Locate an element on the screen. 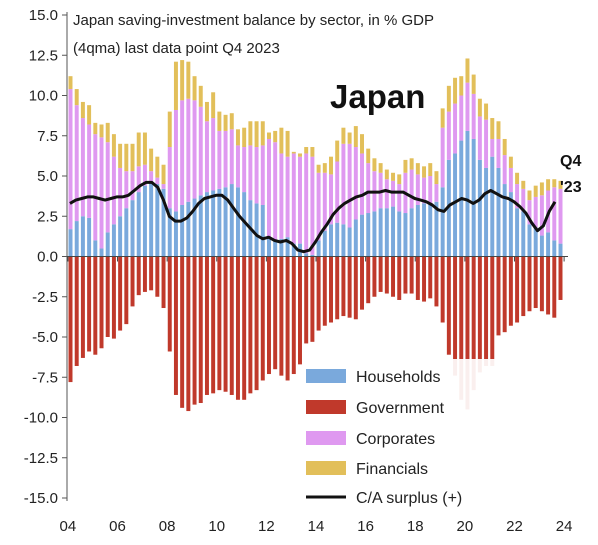  x-tick-label: 06 is located at coordinates (117, 526).